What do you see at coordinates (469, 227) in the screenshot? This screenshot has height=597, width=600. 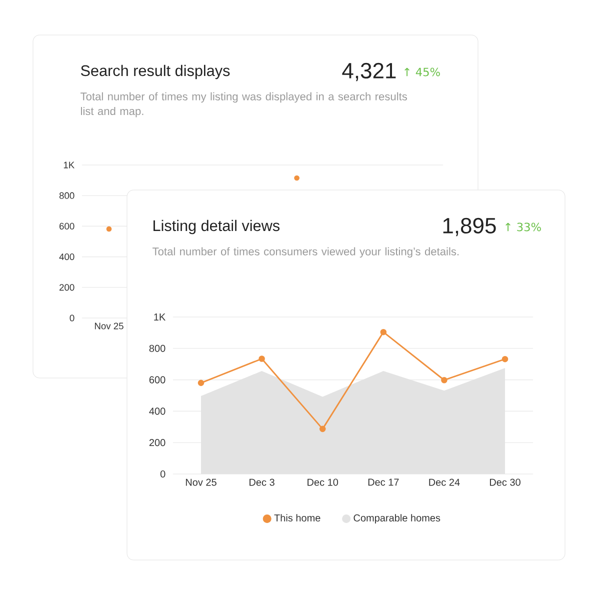 I see `text: 1,895` at bounding box center [469, 227].